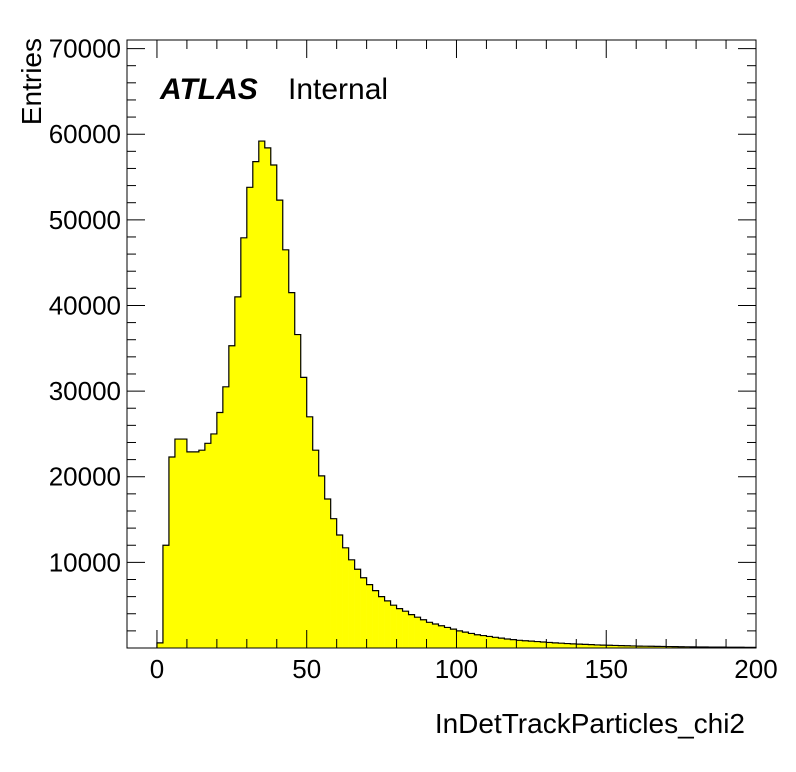  What do you see at coordinates (157, 669) in the screenshot?
I see `x-tick-label: 0` at bounding box center [157, 669].